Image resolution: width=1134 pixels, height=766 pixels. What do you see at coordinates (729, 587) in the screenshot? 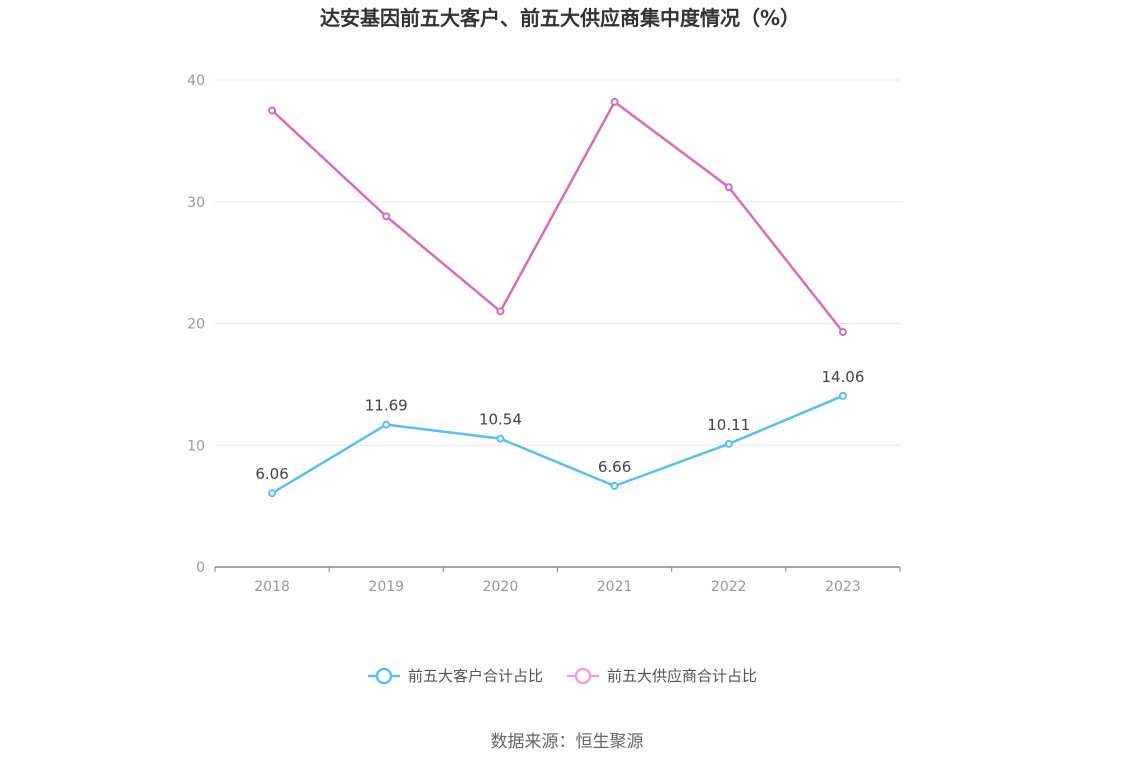
I see `x-tick-label: 2022` at bounding box center [729, 587].